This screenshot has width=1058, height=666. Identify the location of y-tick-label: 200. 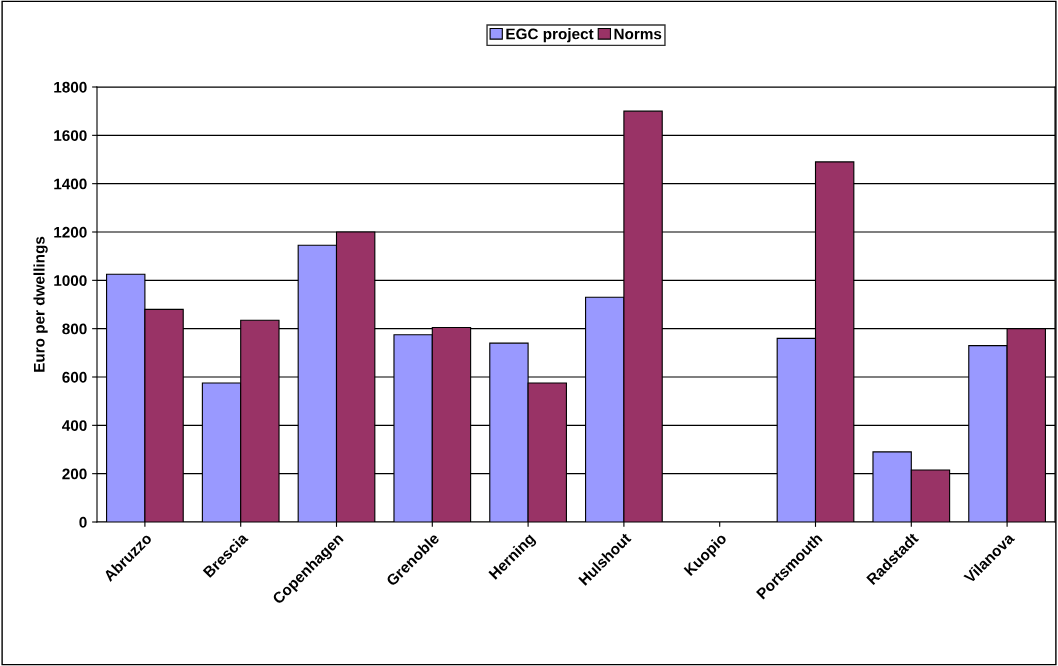
(74, 474).